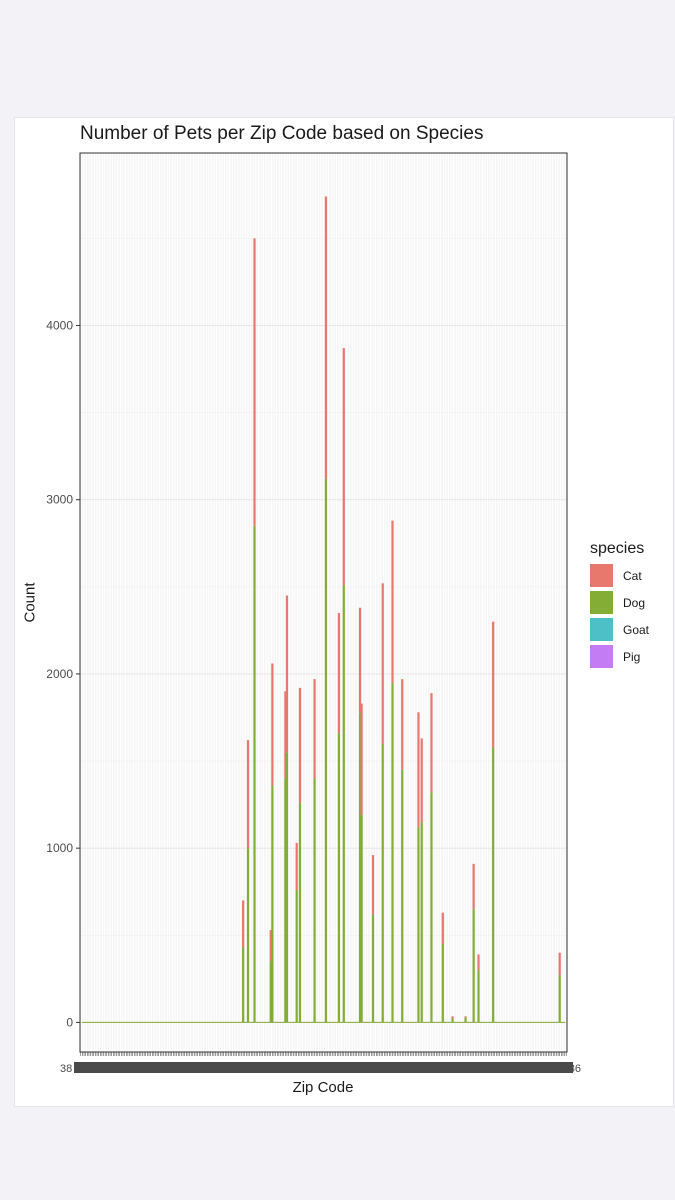 The image size is (675, 1200). What do you see at coordinates (30, 602) in the screenshot?
I see `y-axis-label: Count` at bounding box center [30, 602].